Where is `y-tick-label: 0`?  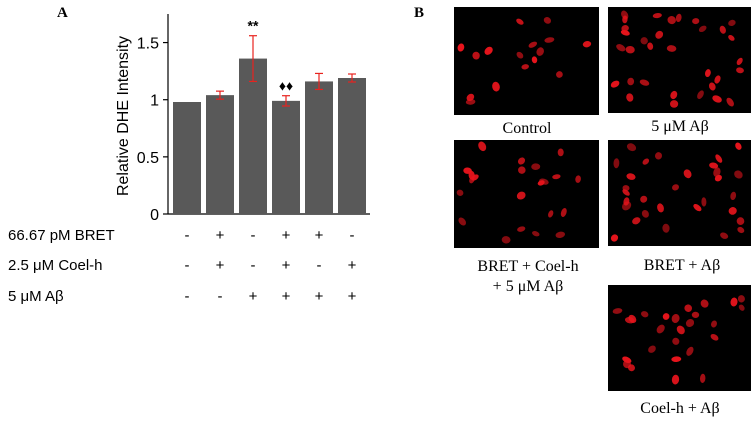 y-tick-label: 0 is located at coordinates (154, 215).